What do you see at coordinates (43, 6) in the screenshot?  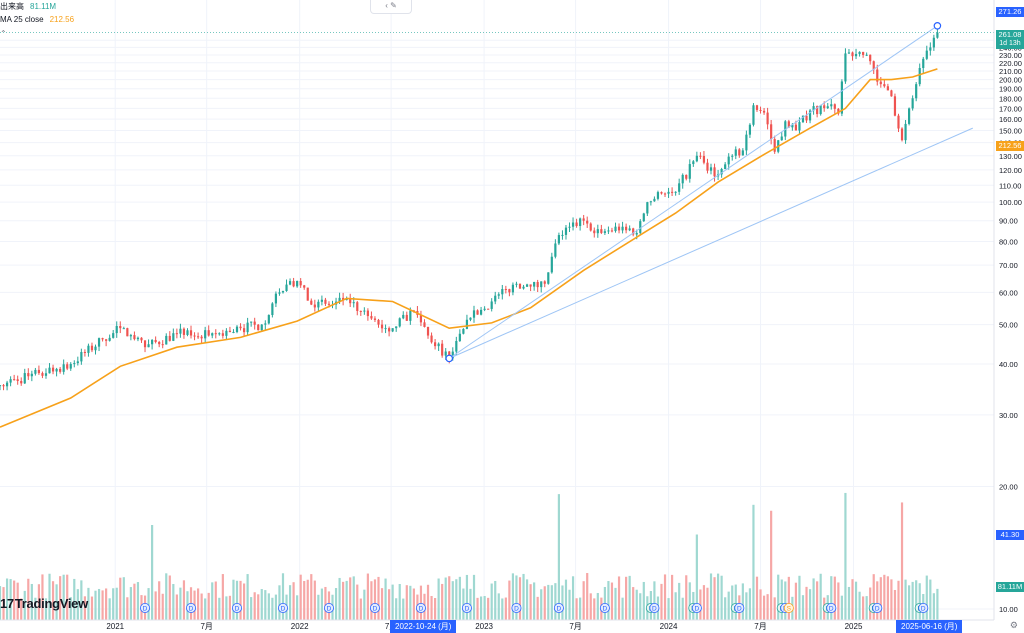 I see `volume-legend-value: 81.11M` at bounding box center [43, 6].